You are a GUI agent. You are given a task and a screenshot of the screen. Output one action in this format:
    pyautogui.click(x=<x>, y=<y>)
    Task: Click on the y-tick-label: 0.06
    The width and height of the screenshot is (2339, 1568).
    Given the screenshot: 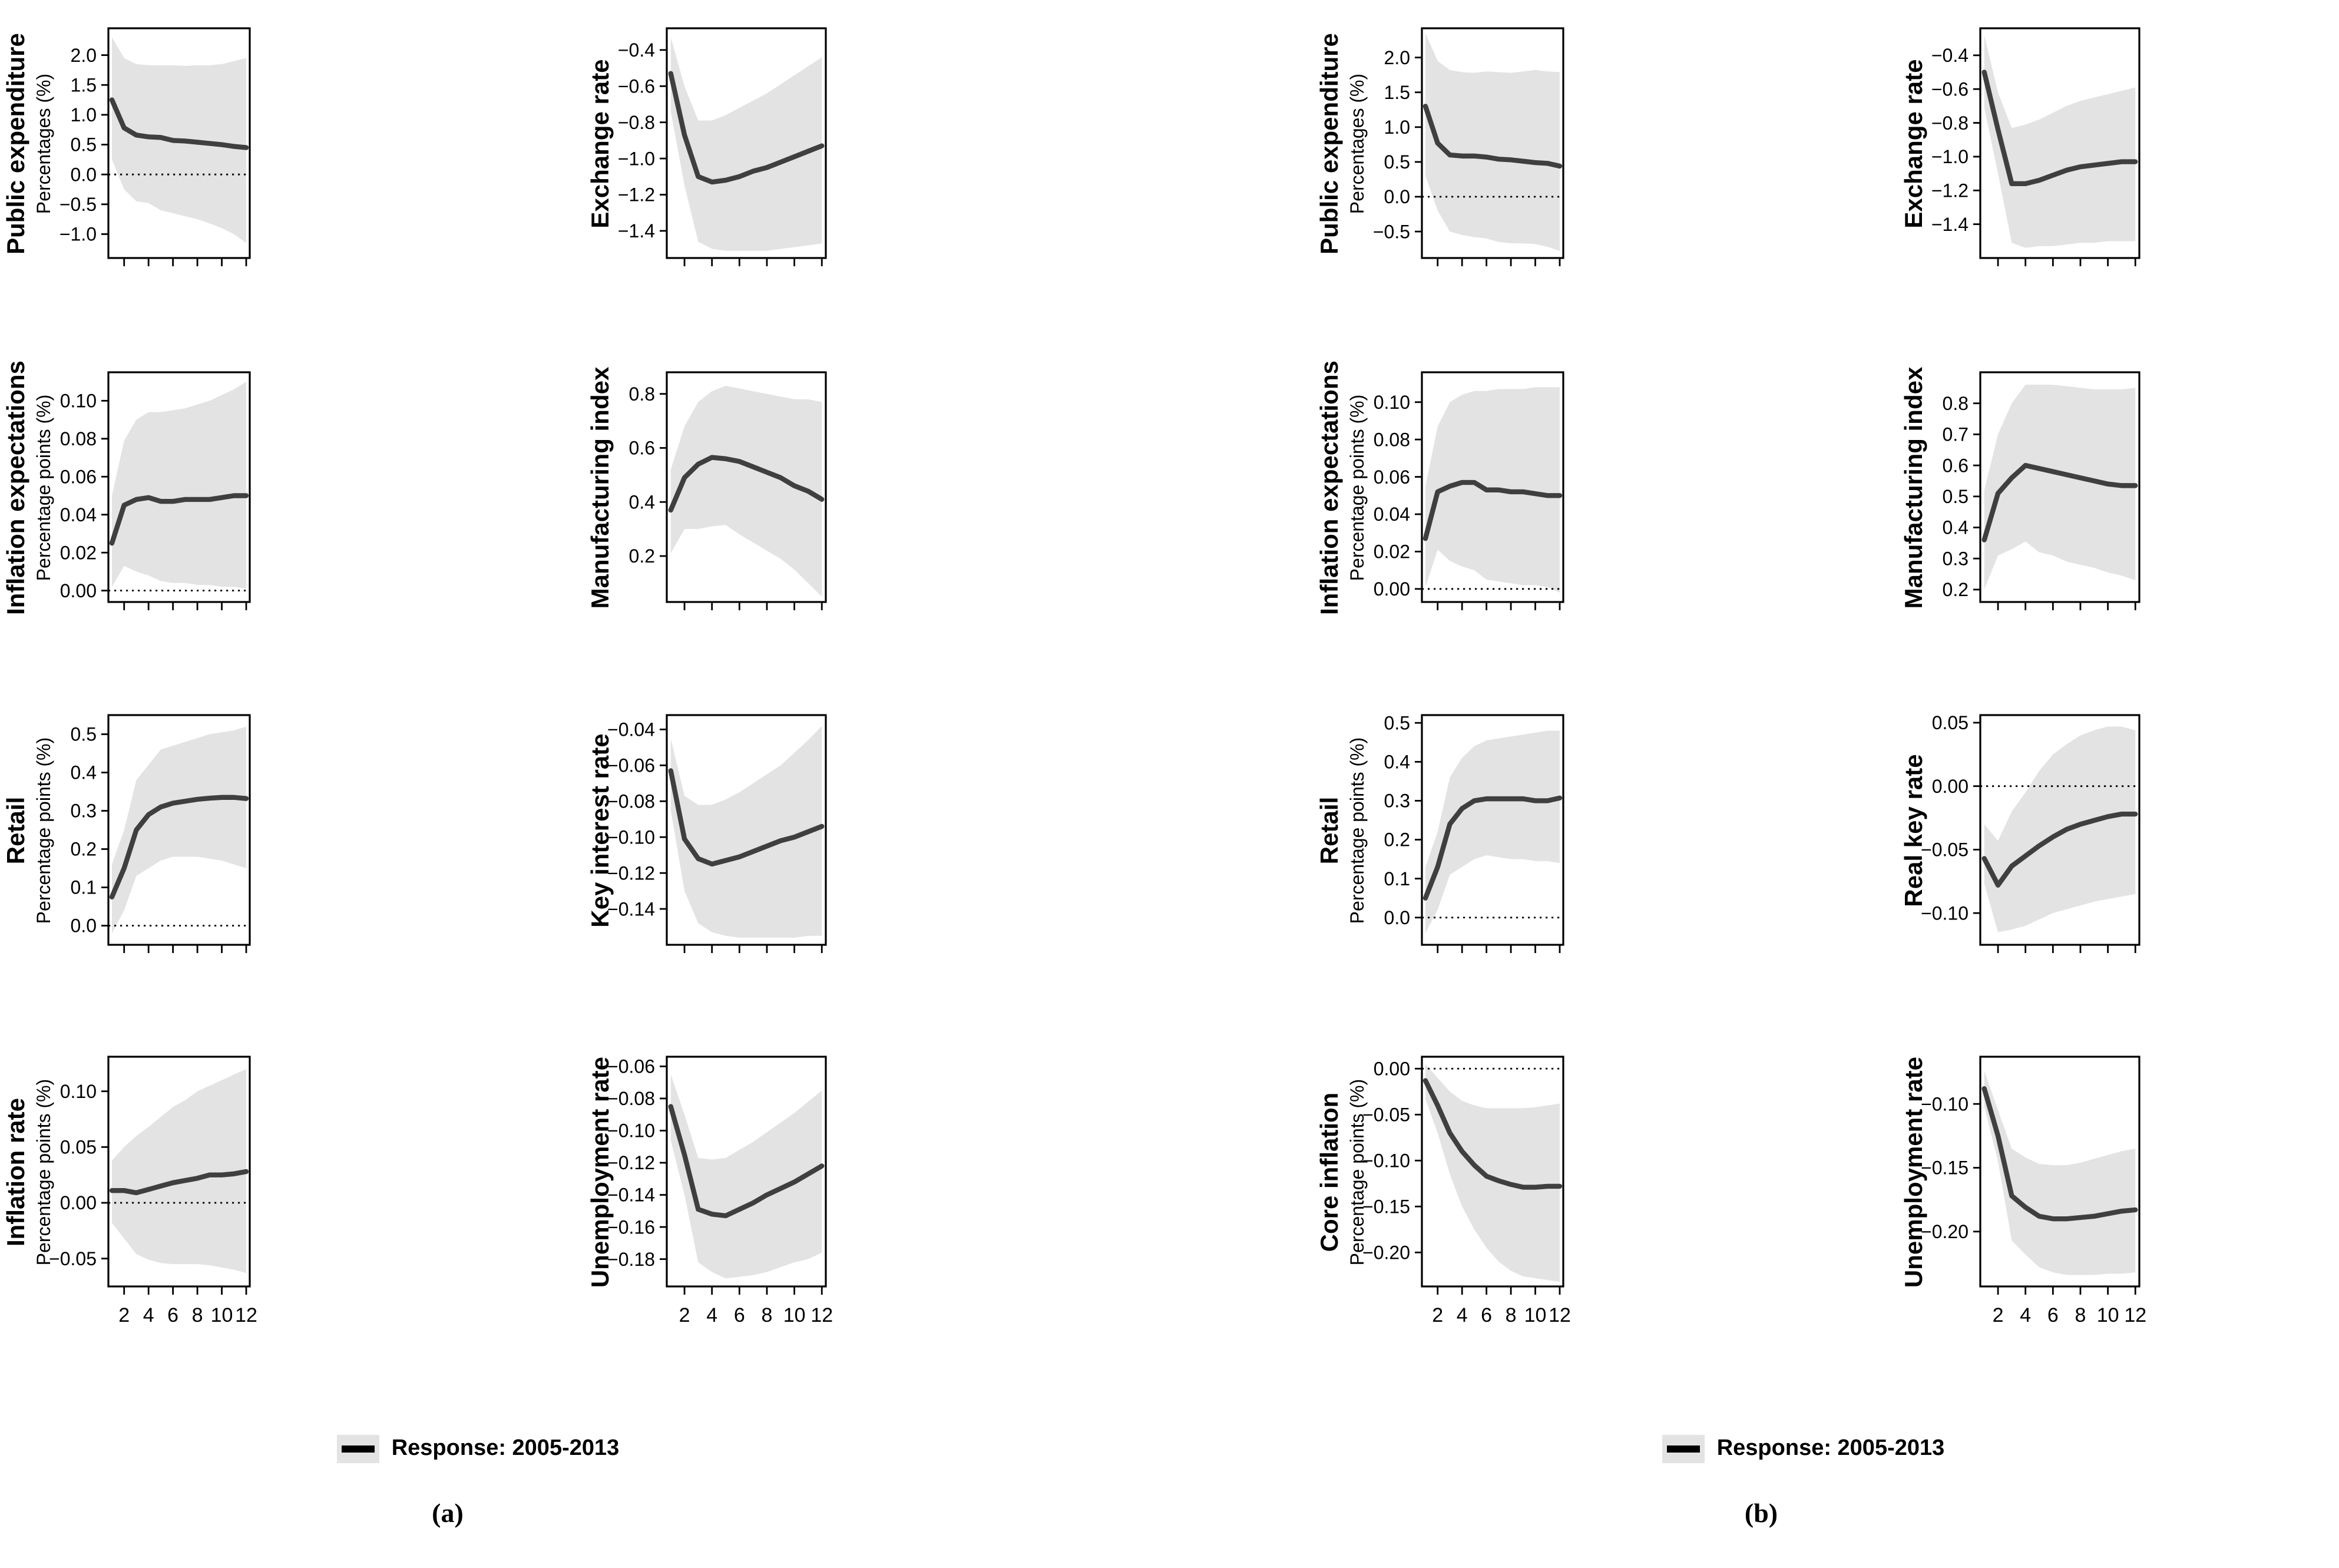 What is the action you would take?
    pyautogui.click(x=1392, y=477)
    